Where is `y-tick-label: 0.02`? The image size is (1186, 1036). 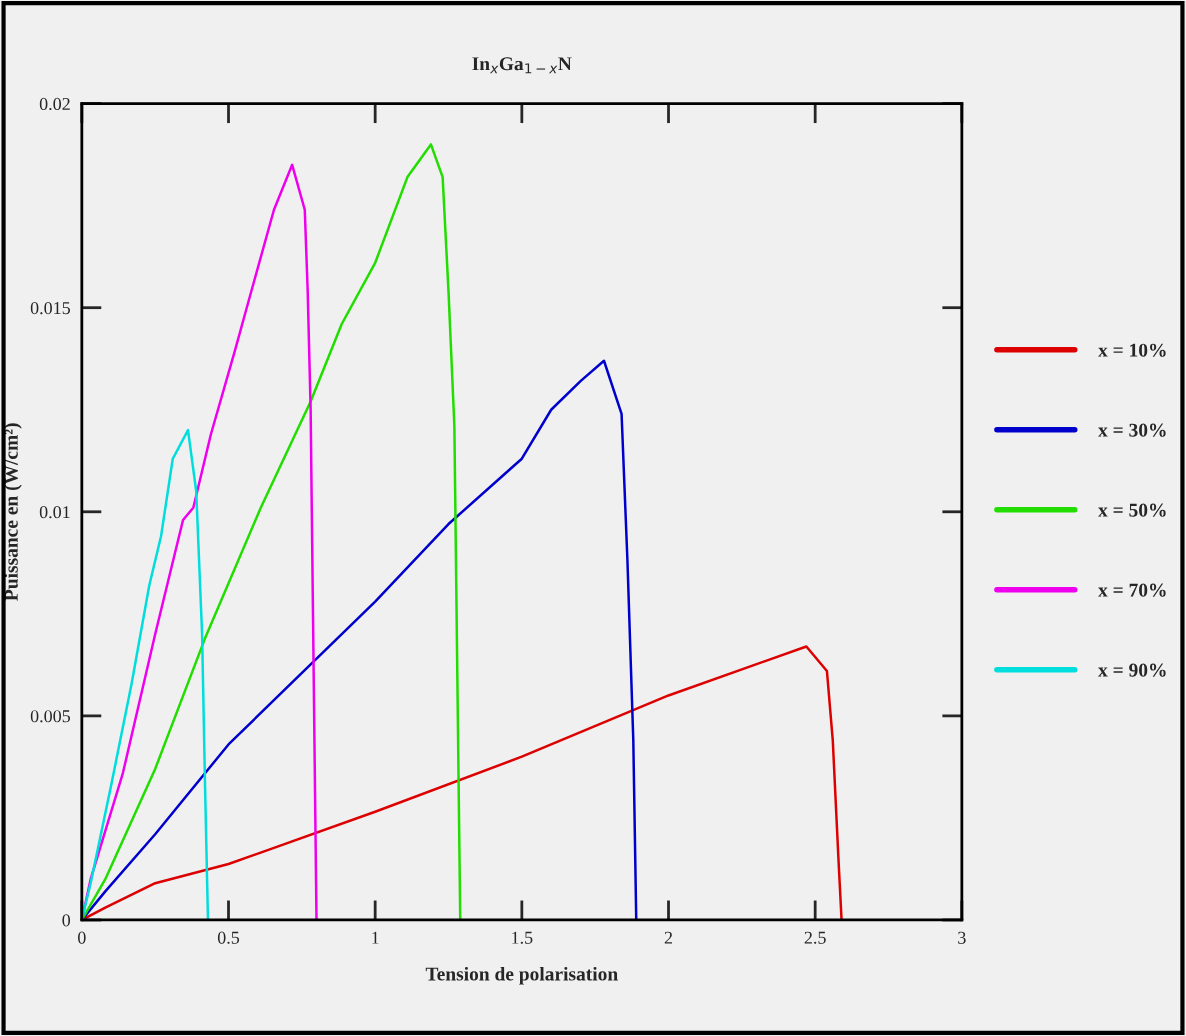
y-tick-label: 0.02 is located at coordinates (54, 104).